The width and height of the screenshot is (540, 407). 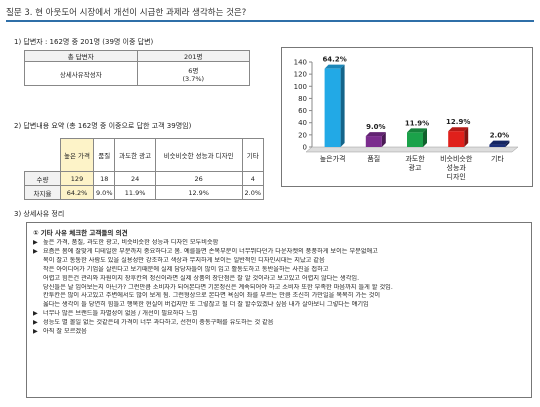 I want to click on detail-title: ① 기타 사유 체크한 고객들의 의견, so click(x=80, y=233).